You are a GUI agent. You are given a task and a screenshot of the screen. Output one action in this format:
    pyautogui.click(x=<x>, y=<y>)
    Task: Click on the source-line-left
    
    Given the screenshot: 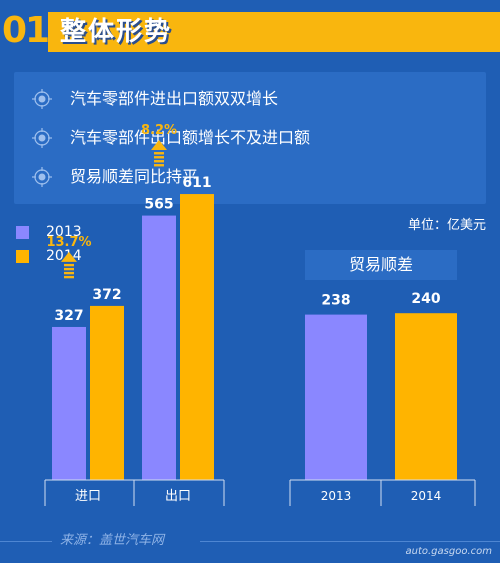 What is the action you would take?
    pyautogui.click(x=26, y=541)
    